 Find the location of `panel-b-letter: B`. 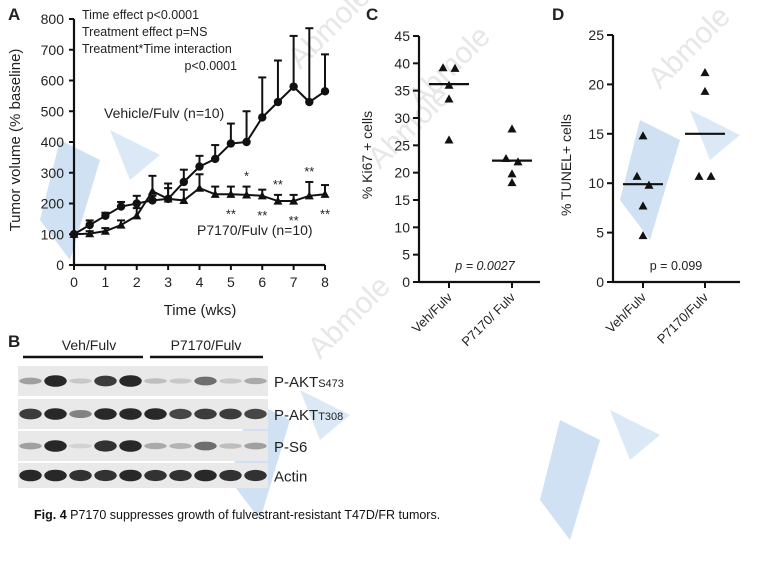

panel-b-letter: B is located at coordinates (14, 341).